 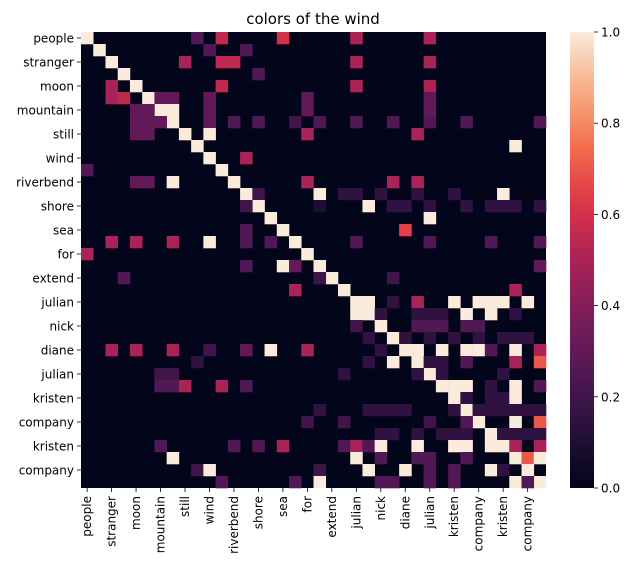 What do you see at coordinates (610, 489) in the screenshot?
I see `colorbar-tick-label: 0.0` at bounding box center [610, 489].